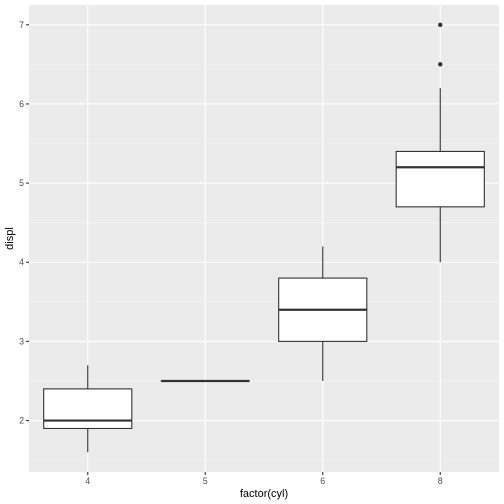  Describe the element at coordinates (264, 479) in the screenshot. I see `x-axis: 4 5 6 8` at that location.